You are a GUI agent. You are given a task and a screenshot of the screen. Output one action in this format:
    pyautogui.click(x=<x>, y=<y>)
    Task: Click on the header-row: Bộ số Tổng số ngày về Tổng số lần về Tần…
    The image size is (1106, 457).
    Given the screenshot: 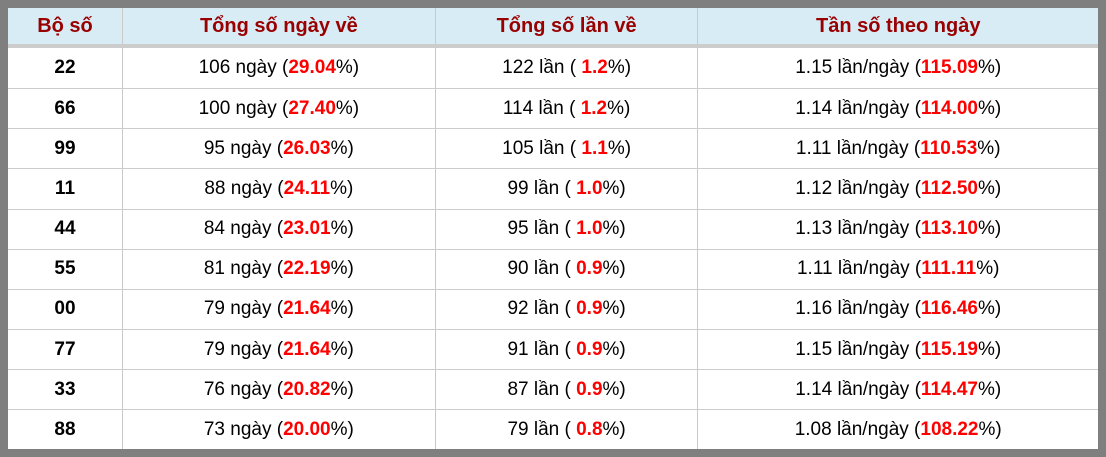 What is the action you would take?
    pyautogui.click(x=553, y=28)
    